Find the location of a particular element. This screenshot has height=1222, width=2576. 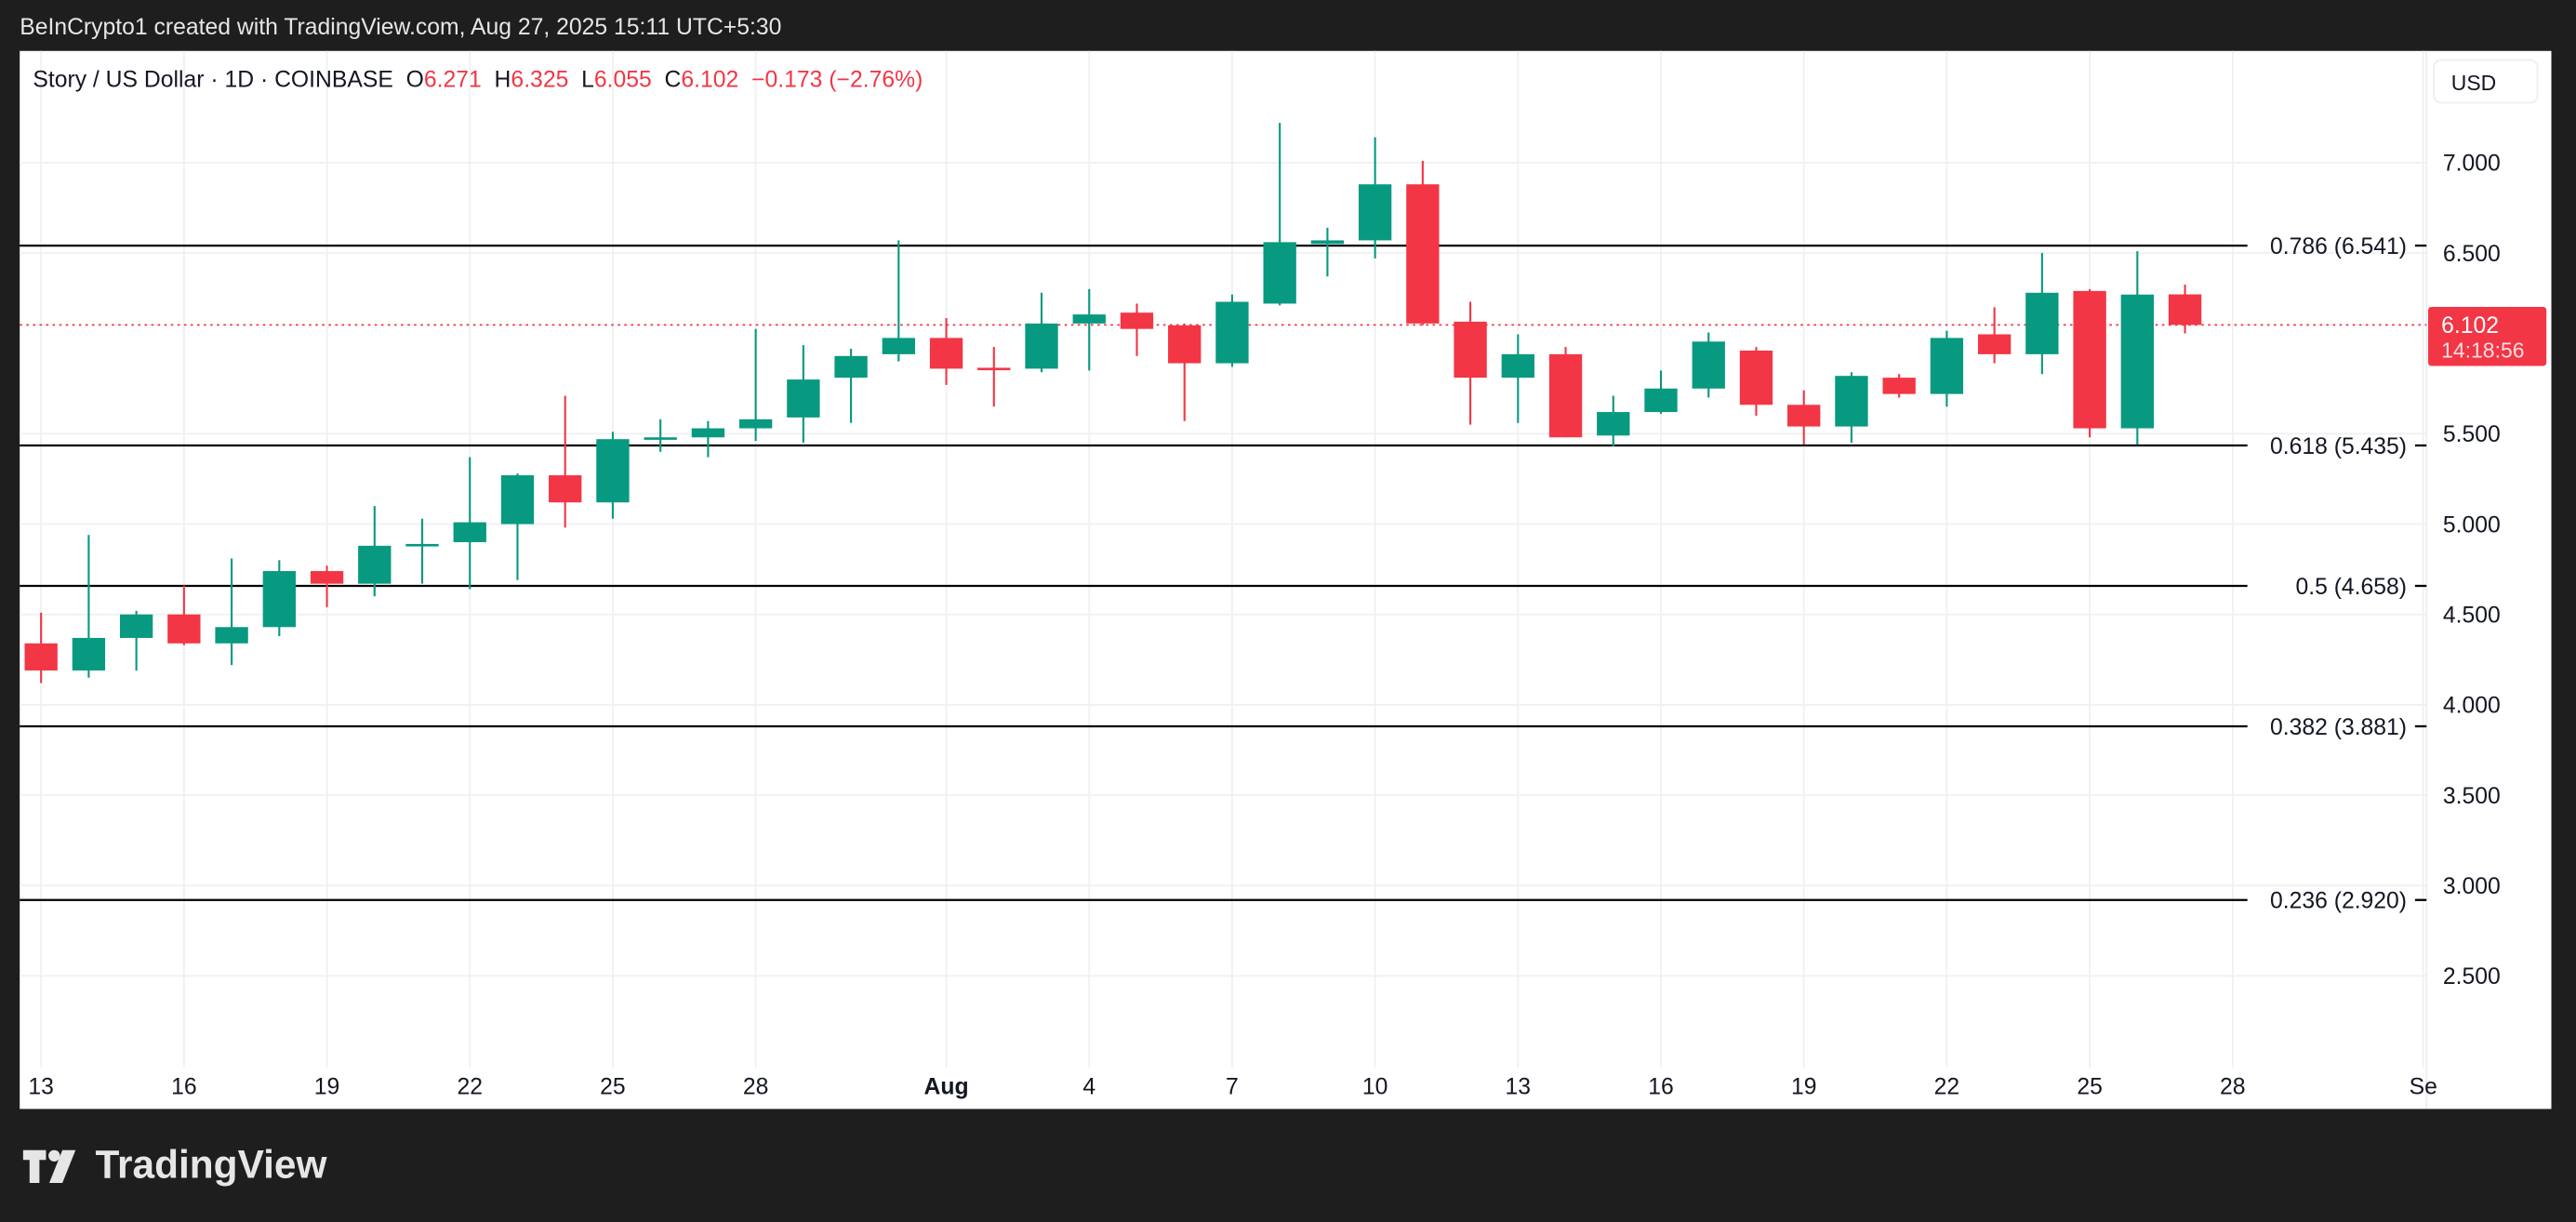

price-tick-label: 3.500 is located at coordinates (2472, 797).